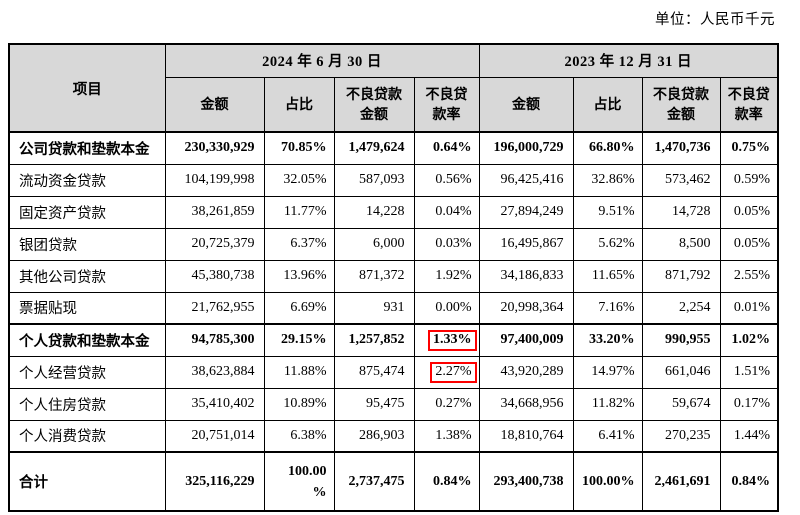 The width and height of the screenshot is (800, 515). I want to click on data-cell: 16,495,867, so click(526, 244).